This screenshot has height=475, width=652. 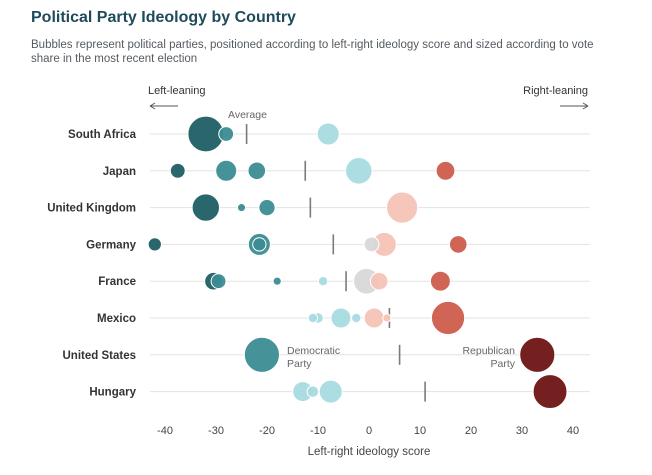 What do you see at coordinates (488, 351) in the screenshot?
I see `republican-annotation-line1: Republican` at bounding box center [488, 351].